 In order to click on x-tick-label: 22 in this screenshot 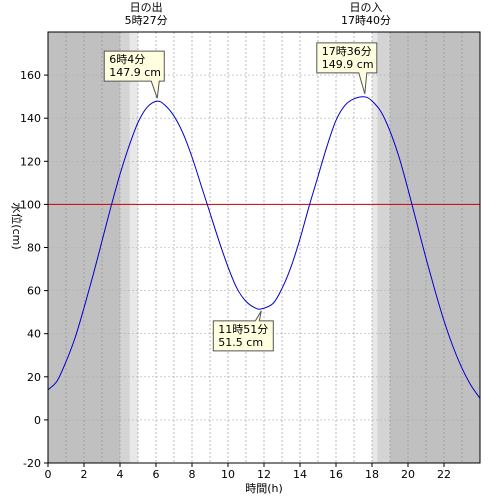, I will do `click(444, 474)`.